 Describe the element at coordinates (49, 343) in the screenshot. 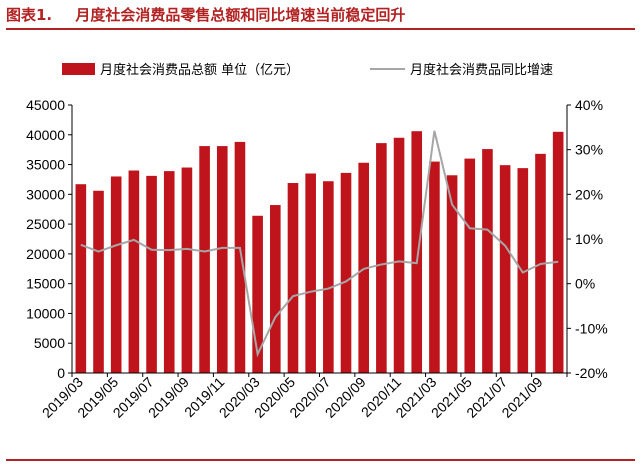

I see `y-left-tick-label: 5000` at that location.